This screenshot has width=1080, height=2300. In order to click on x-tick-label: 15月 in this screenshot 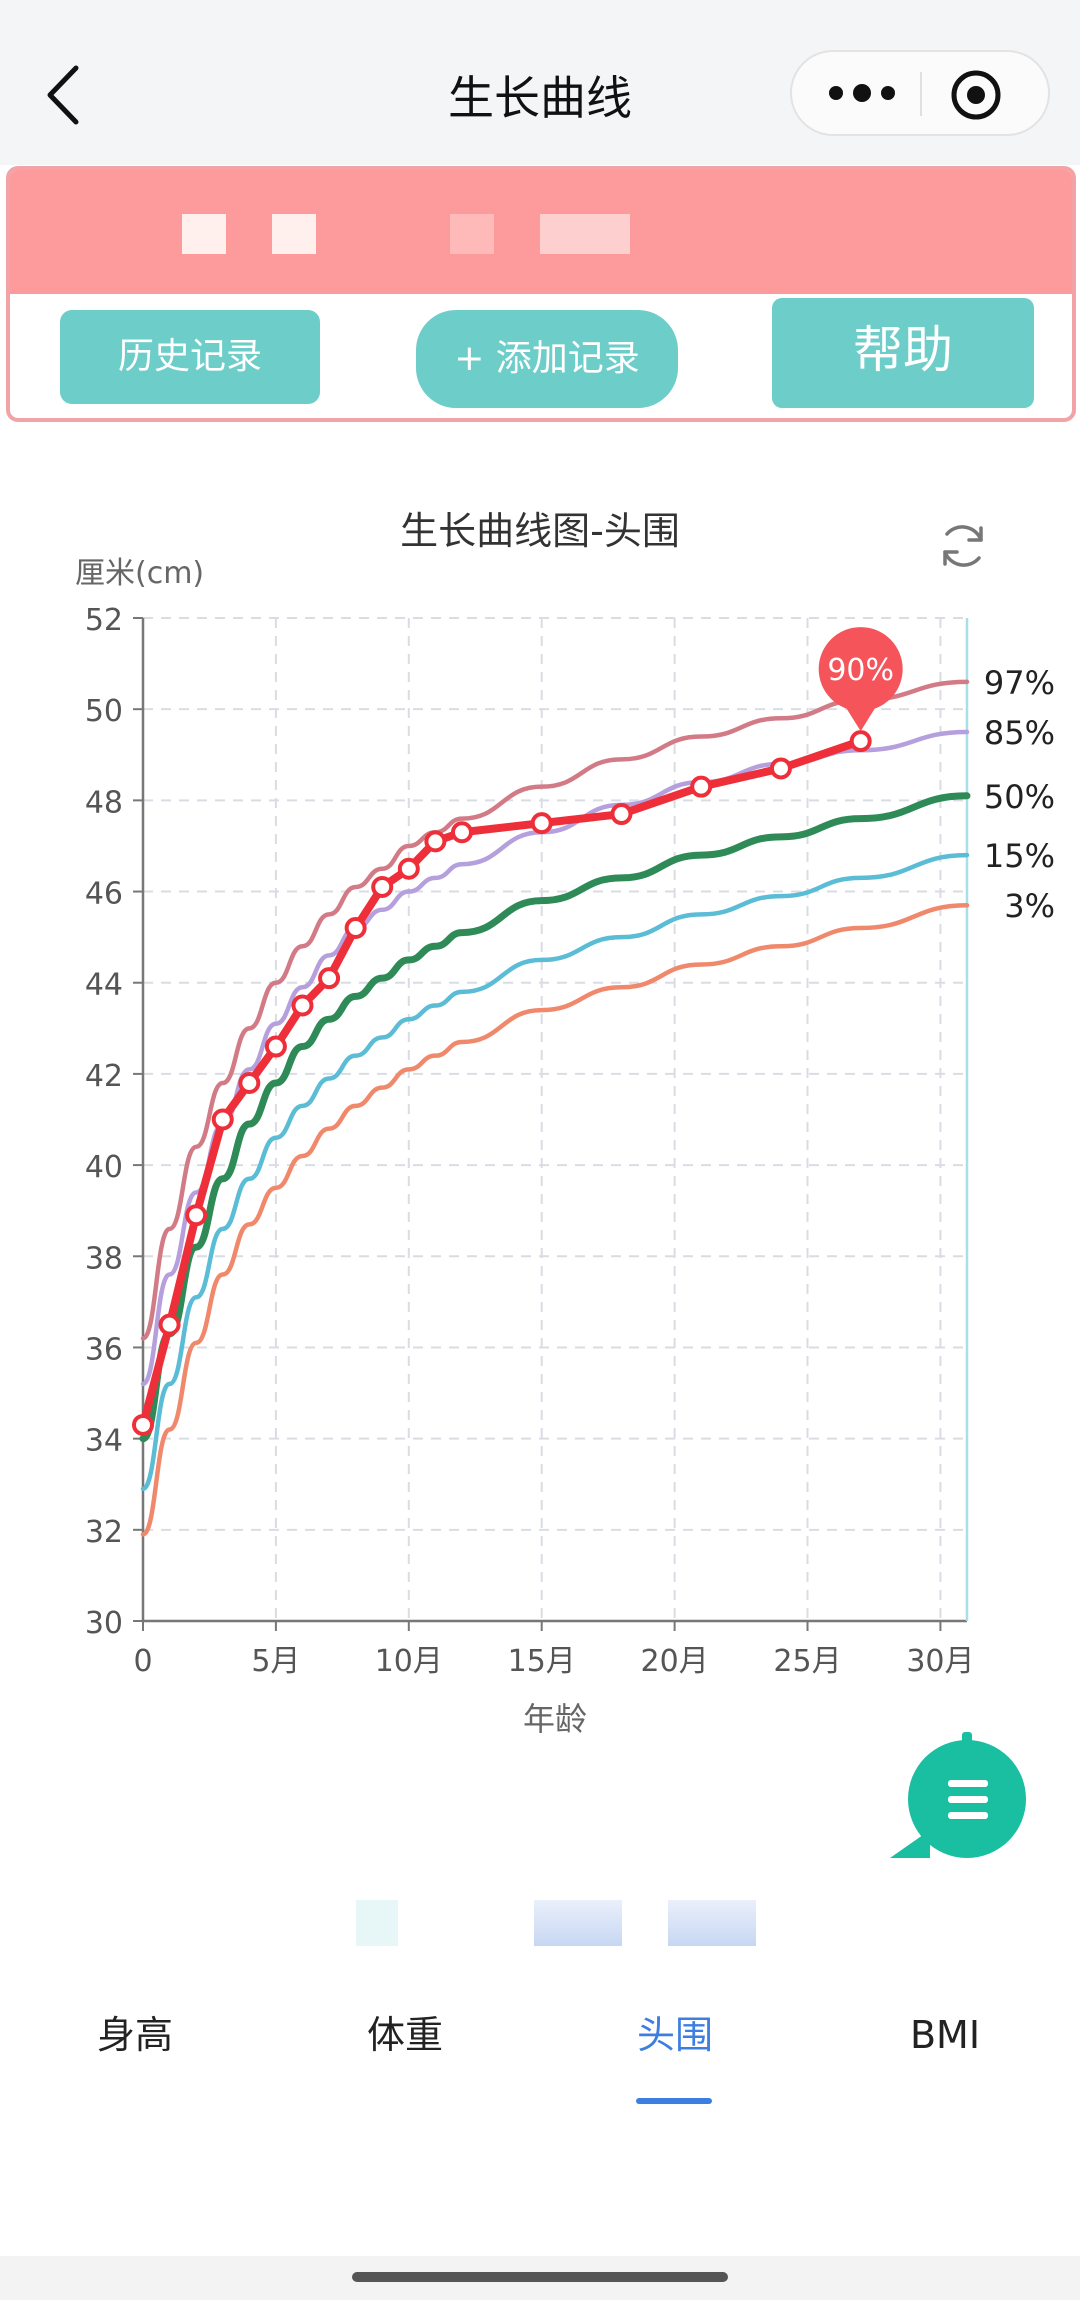, I will do `click(542, 1661)`.